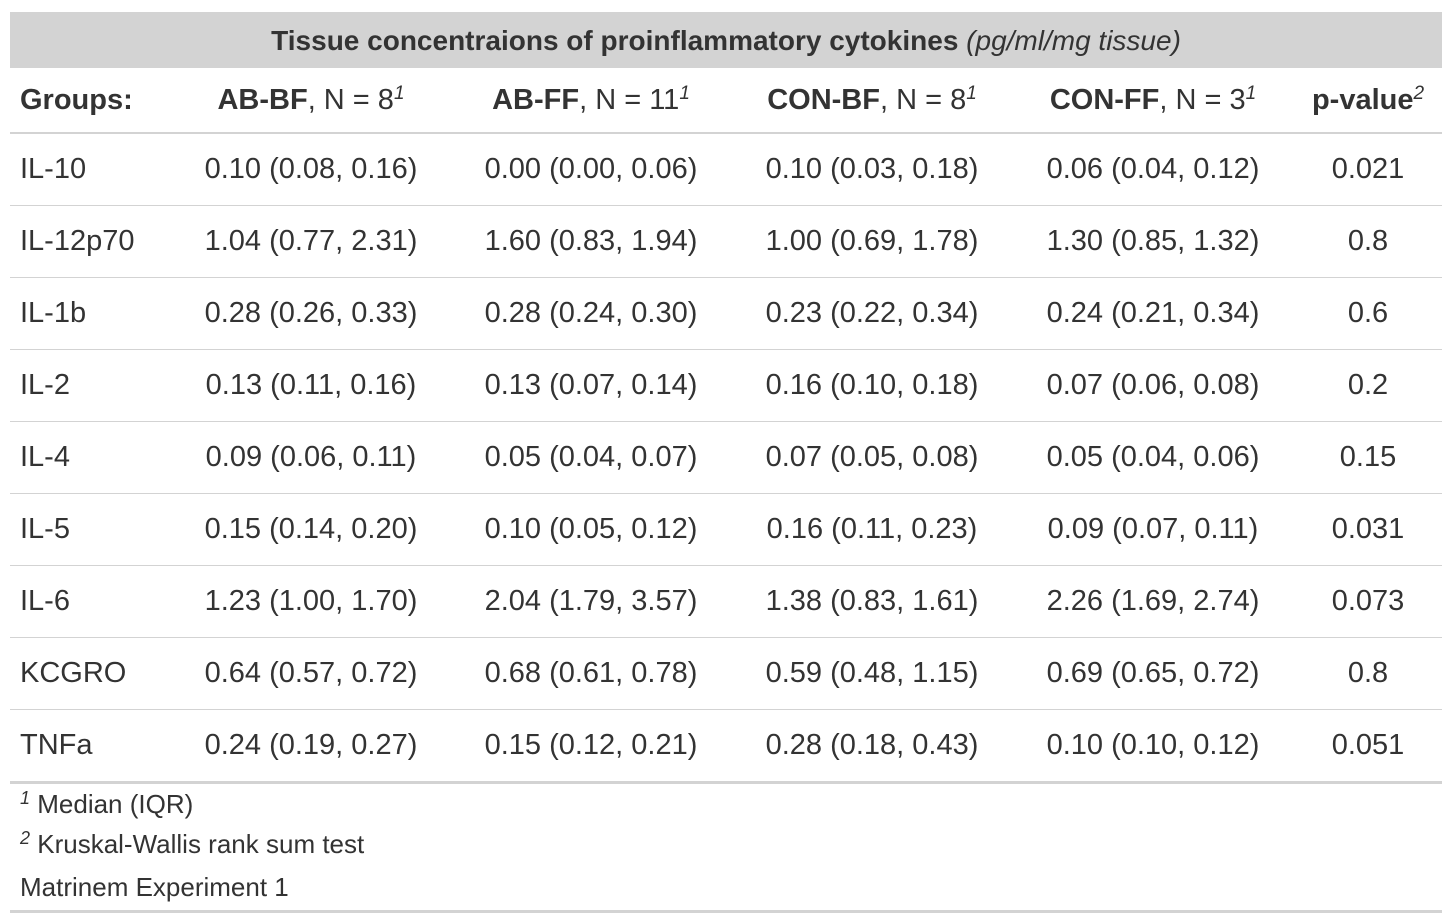 This screenshot has width=1450, height=922. I want to click on header-ab-ff: AB-FF, N = 111, so click(591, 101).